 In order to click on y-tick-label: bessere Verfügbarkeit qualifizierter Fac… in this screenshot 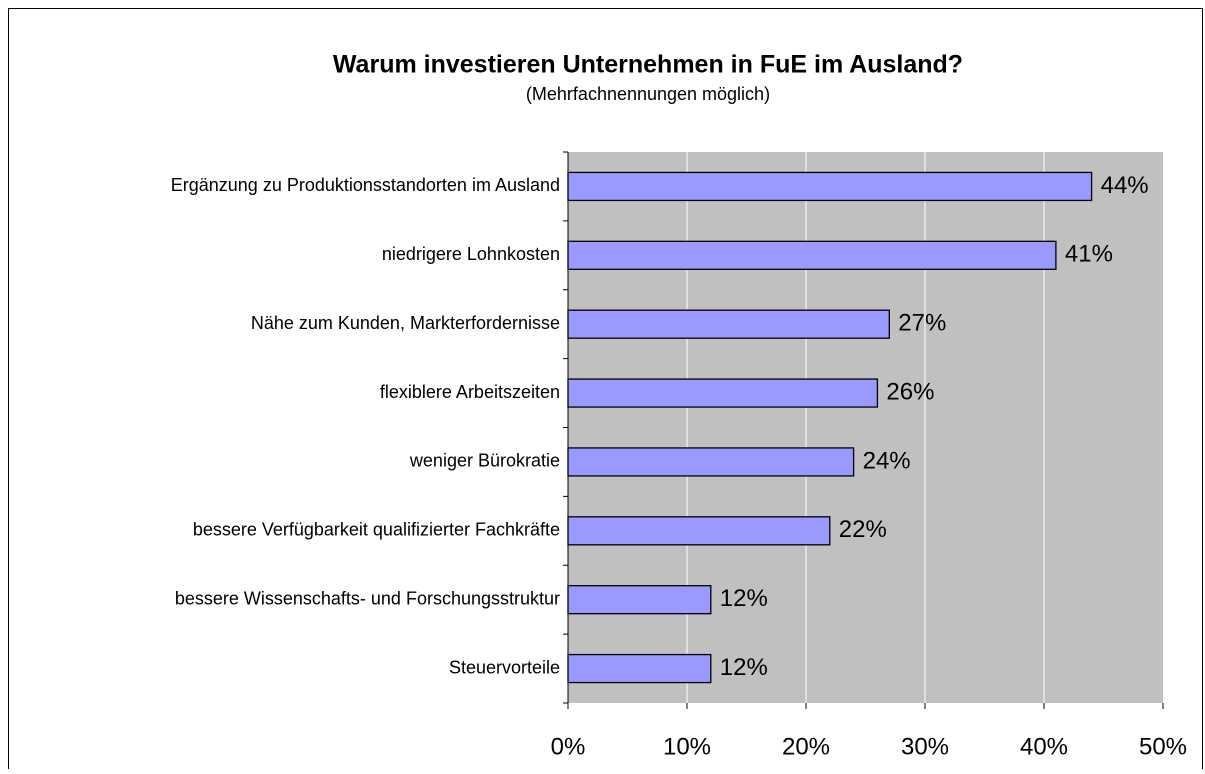, I will do `click(376, 530)`.